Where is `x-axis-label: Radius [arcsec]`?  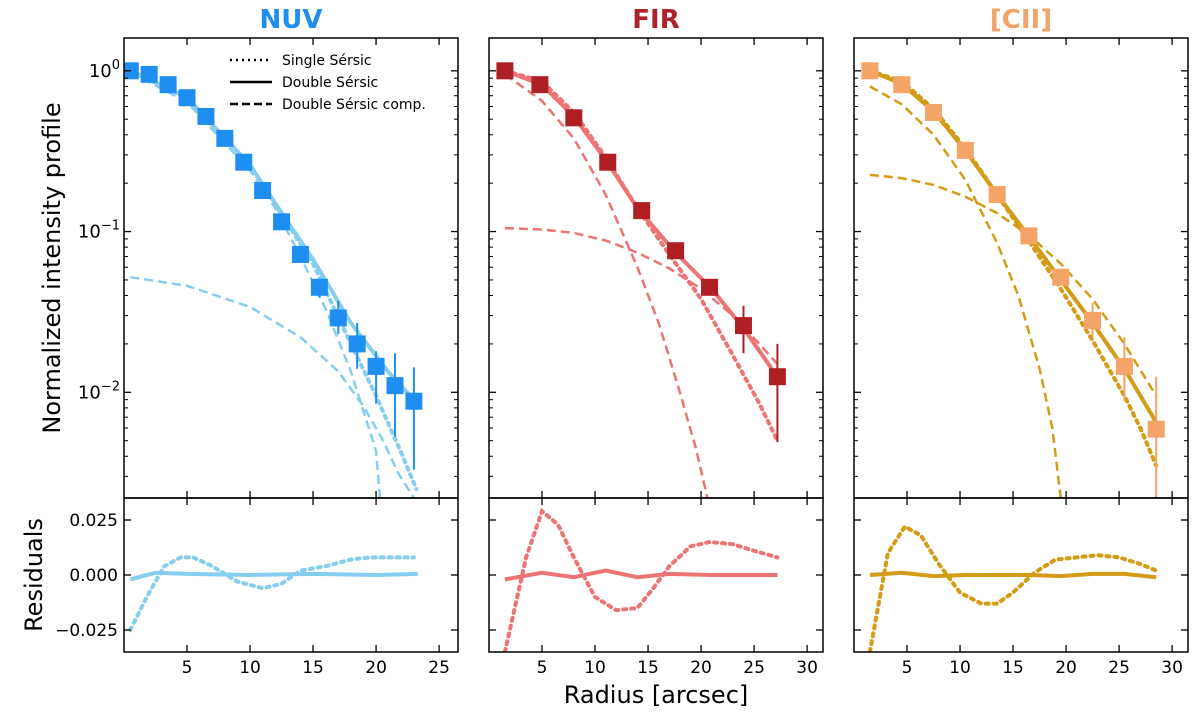 x-axis-label: Radius [arcsec] is located at coordinates (656, 695).